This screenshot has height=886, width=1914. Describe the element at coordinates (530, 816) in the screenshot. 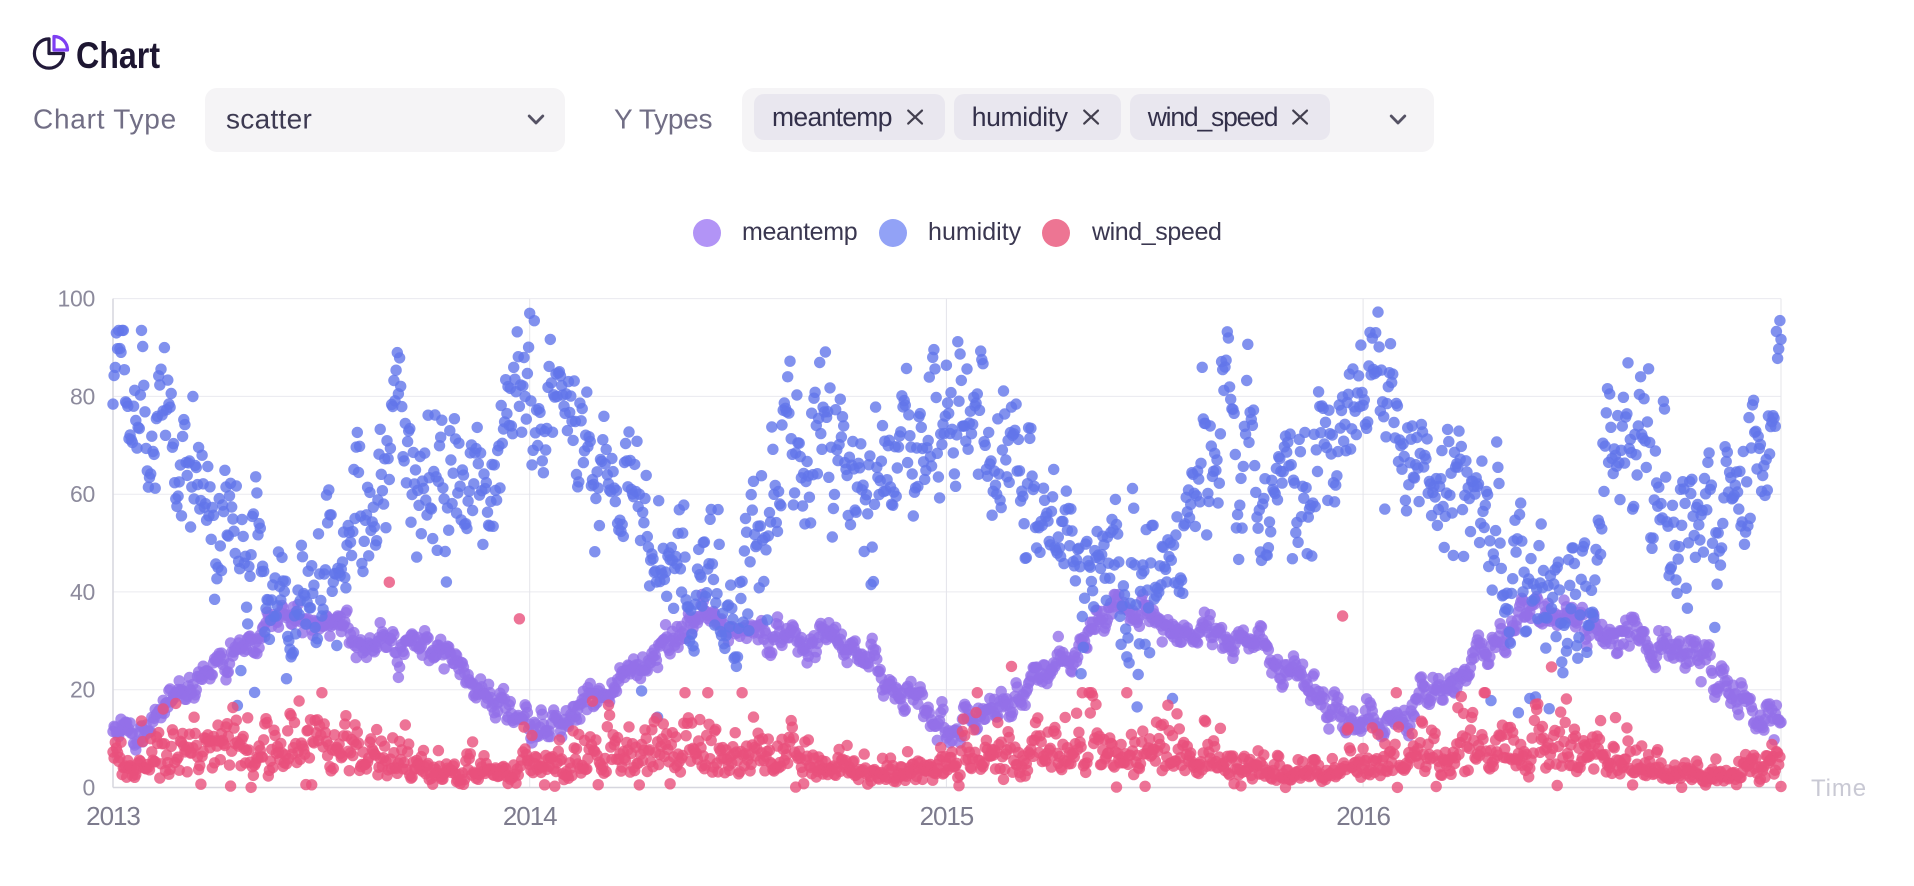

I see `svg-text: 2014` at that location.